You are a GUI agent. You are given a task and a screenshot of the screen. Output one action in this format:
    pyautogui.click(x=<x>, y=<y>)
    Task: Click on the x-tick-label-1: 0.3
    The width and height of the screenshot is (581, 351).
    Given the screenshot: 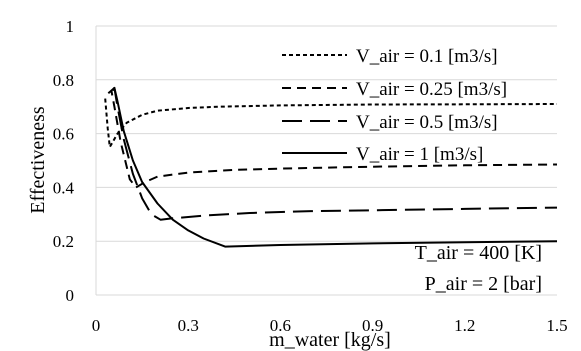 What is the action you would take?
    pyautogui.click(x=188, y=325)
    